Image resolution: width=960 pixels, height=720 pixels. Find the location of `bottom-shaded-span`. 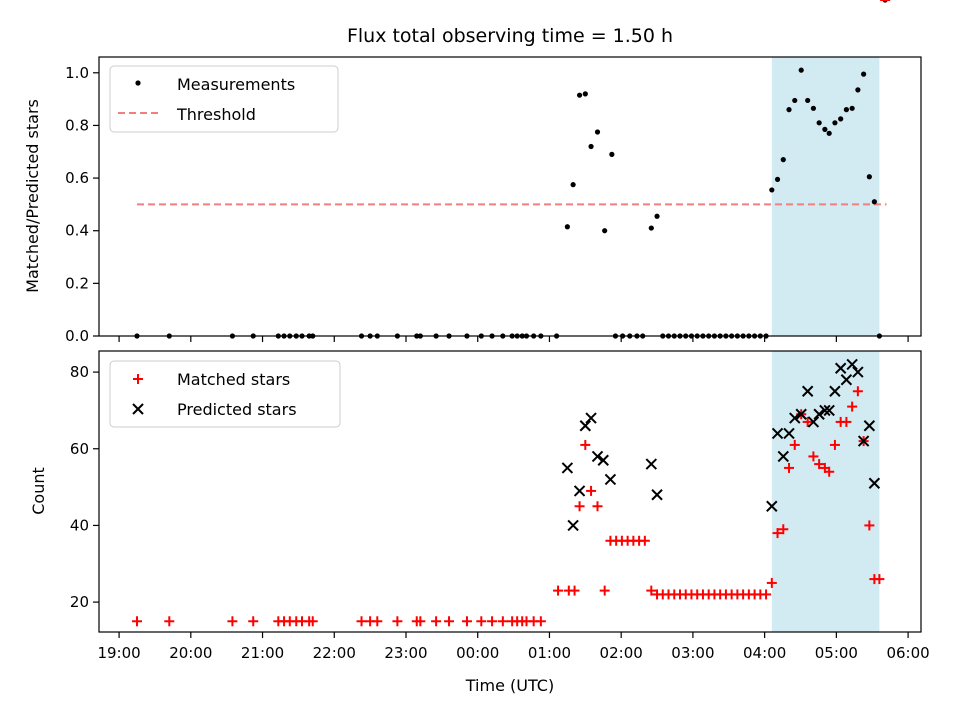

bottom-shaded-span is located at coordinates (825, 491).